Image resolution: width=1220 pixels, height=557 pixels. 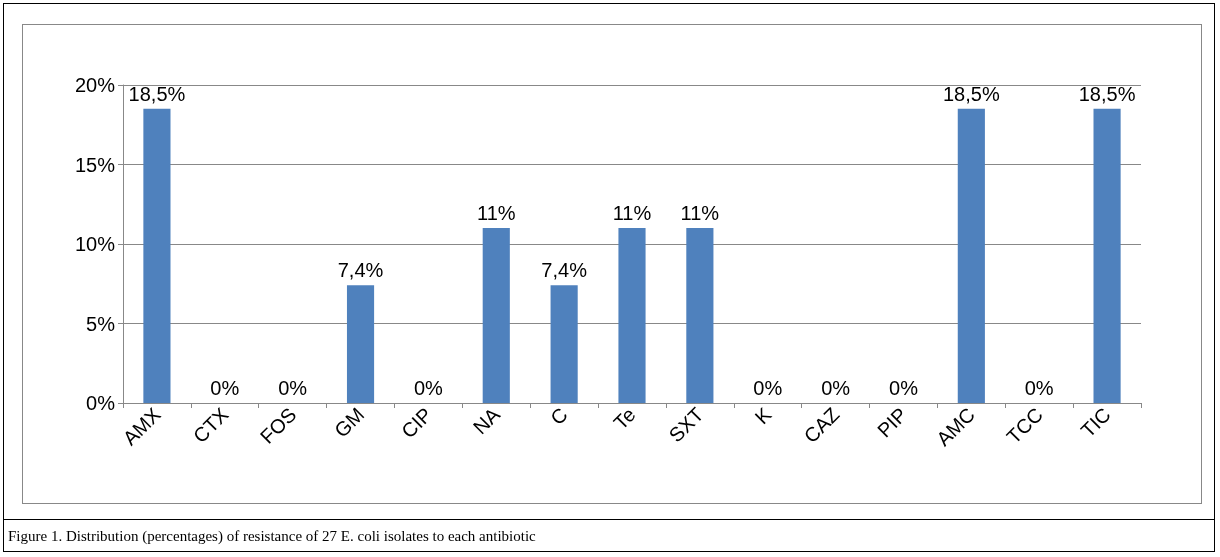 I want to click on x-tick-label: PIP, so click(x=892, y=422).